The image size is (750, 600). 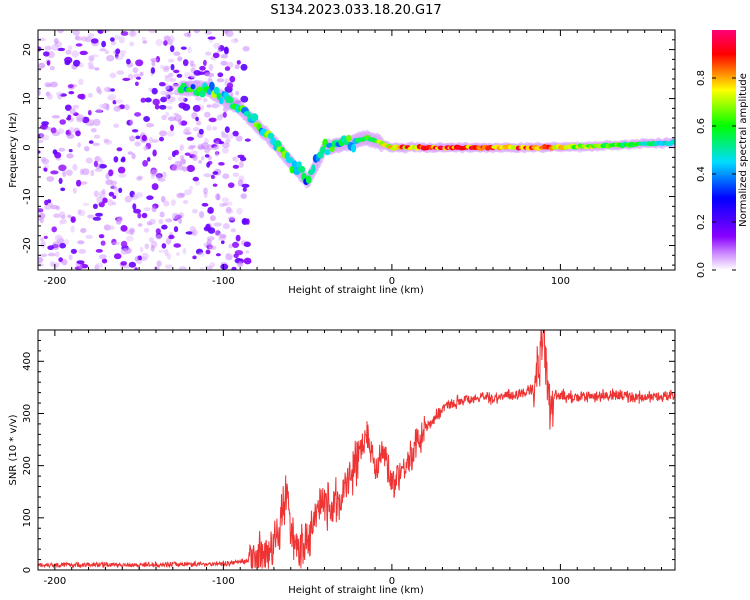 What do you see at coordinates (55, 581) in the screenshot?
I see `x-tick-label: -200` at bounding box center [55, 581].